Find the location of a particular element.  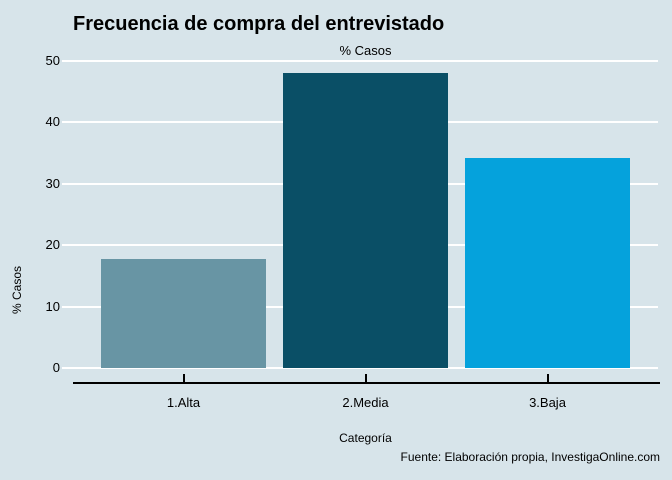

y-tick-label: 50 is located at coordinates (52, 60).